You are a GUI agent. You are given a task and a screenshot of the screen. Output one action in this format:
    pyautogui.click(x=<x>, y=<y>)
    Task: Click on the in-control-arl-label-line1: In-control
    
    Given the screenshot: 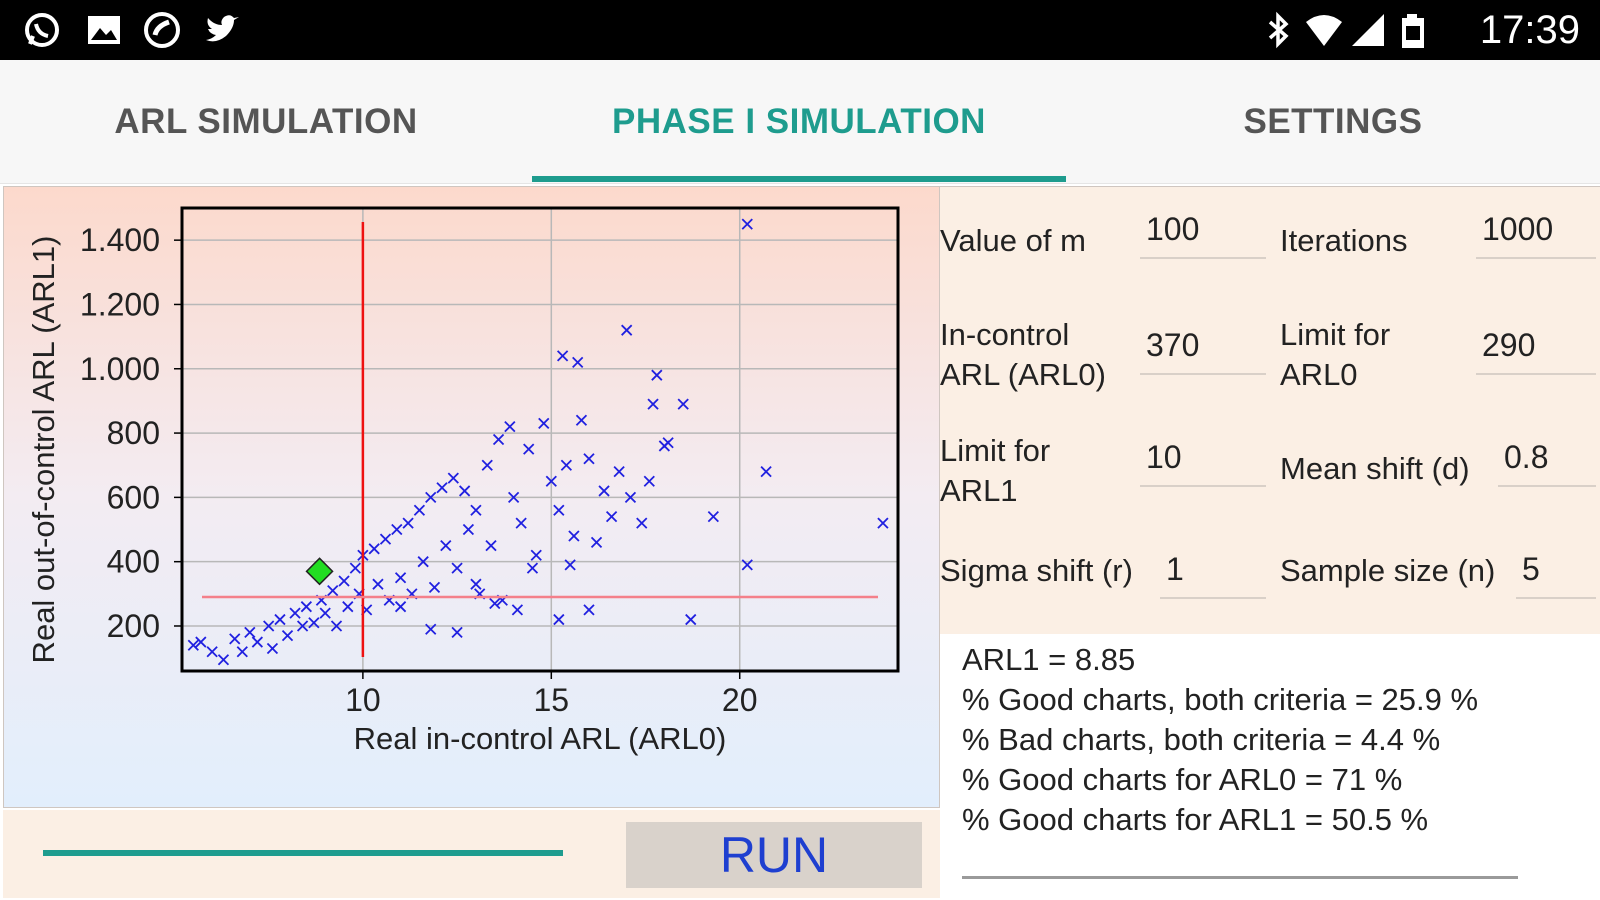 What is the action you would take?
    pyautogui.click(x=1005, y=334)
    